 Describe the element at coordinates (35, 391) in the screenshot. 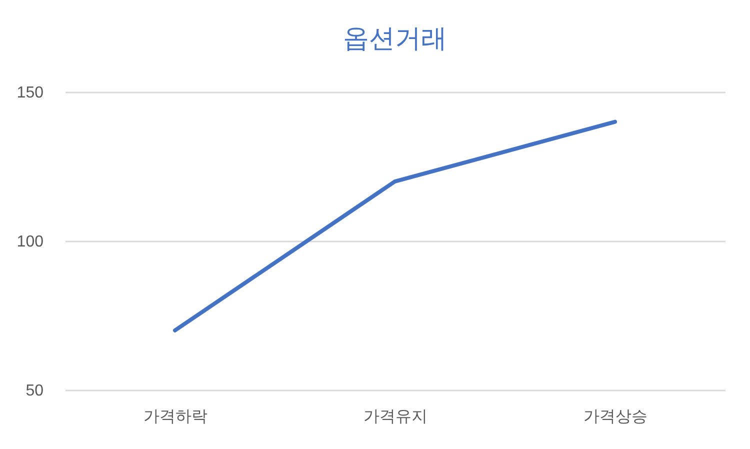

I see `y-tick-label: 50` at that location.